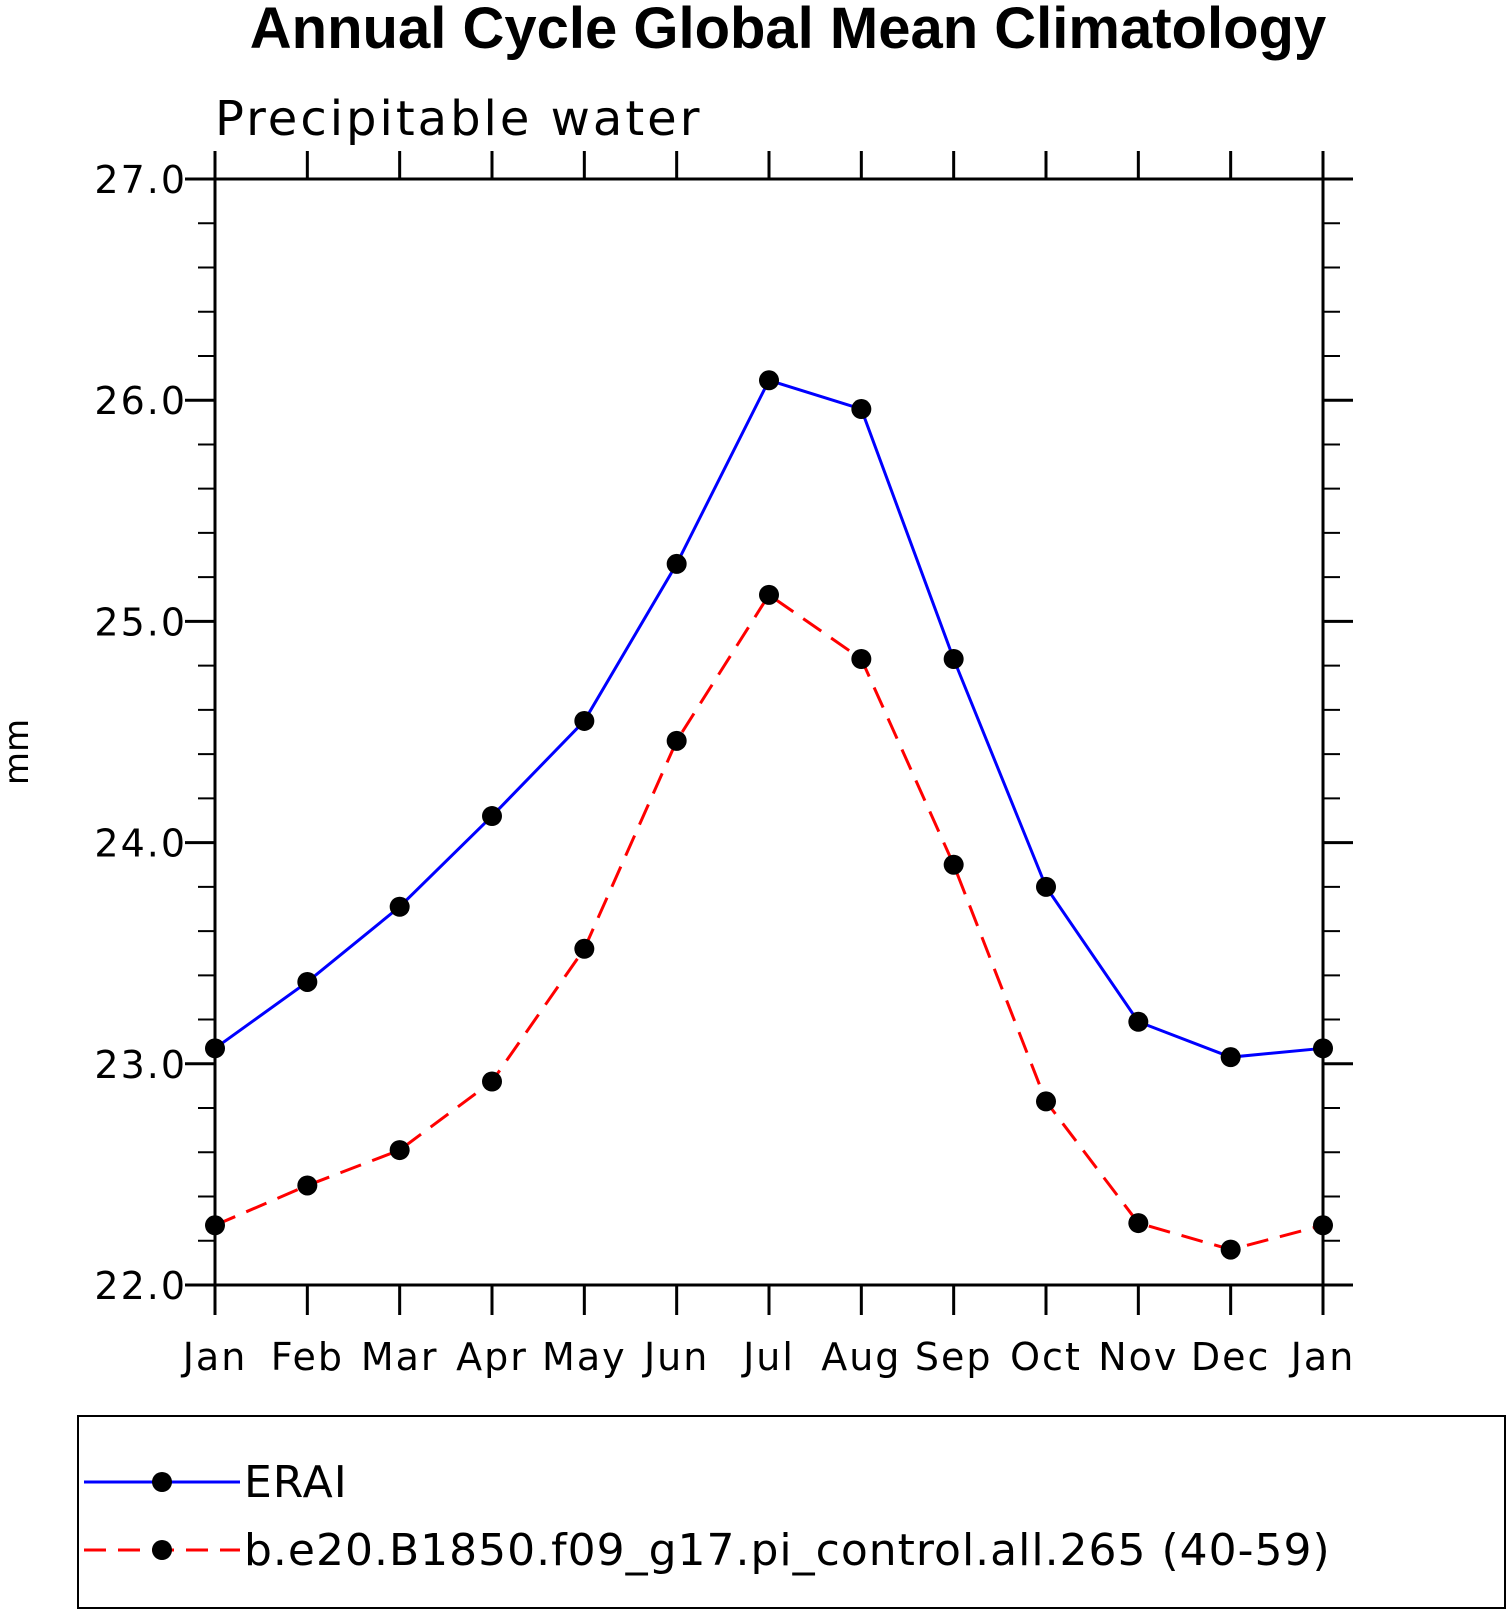  Describe the element at coordinates (162, 1550) in the screenshot. I see `legend-marker-model` at that location.